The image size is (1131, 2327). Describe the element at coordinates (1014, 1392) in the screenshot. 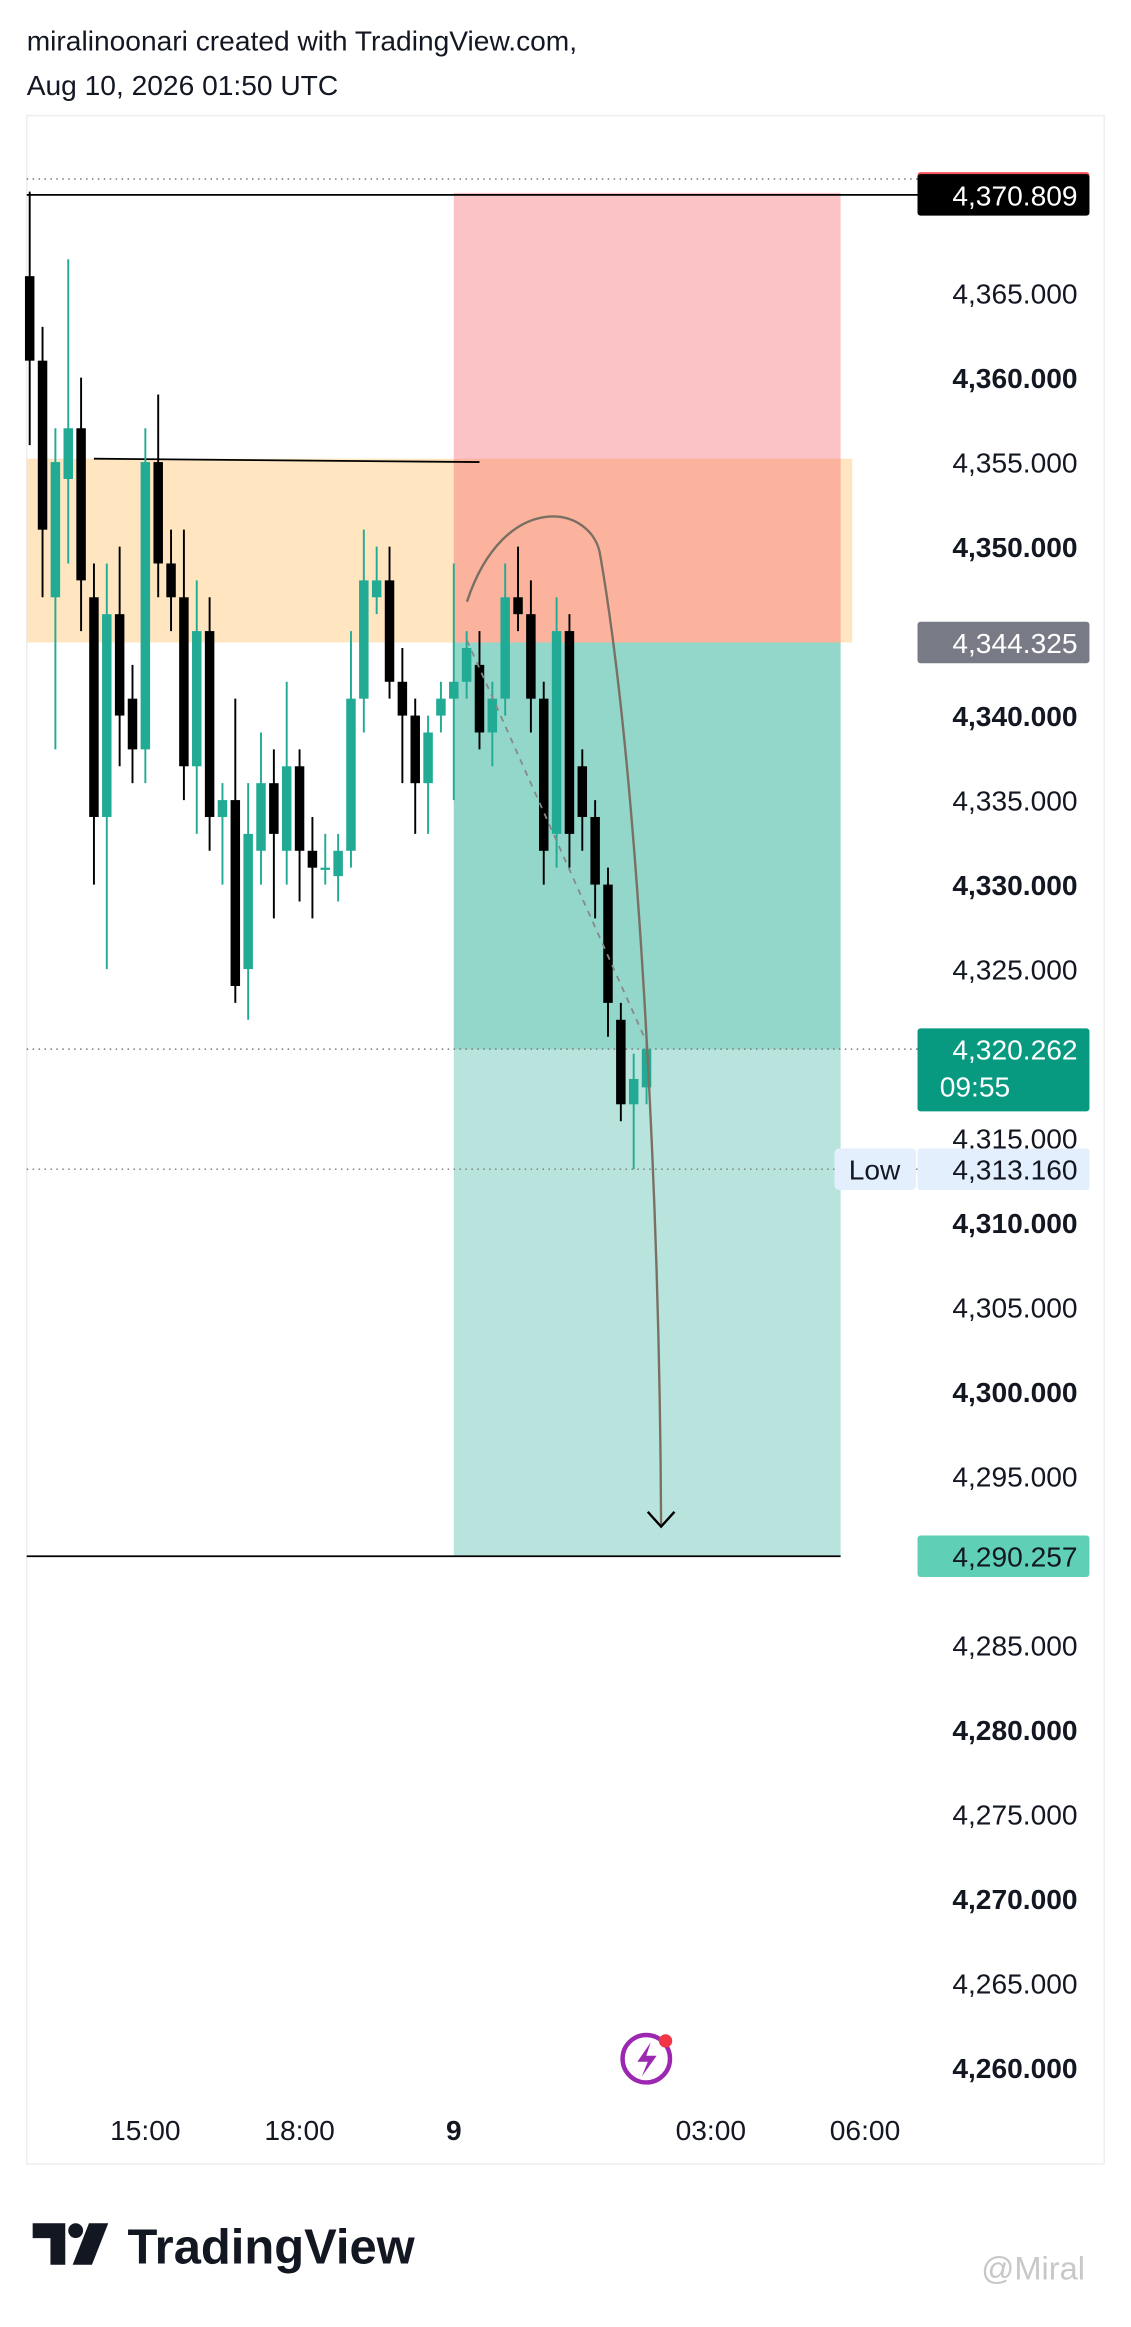

I see `y-tick-label: 4,300.000` at that location.